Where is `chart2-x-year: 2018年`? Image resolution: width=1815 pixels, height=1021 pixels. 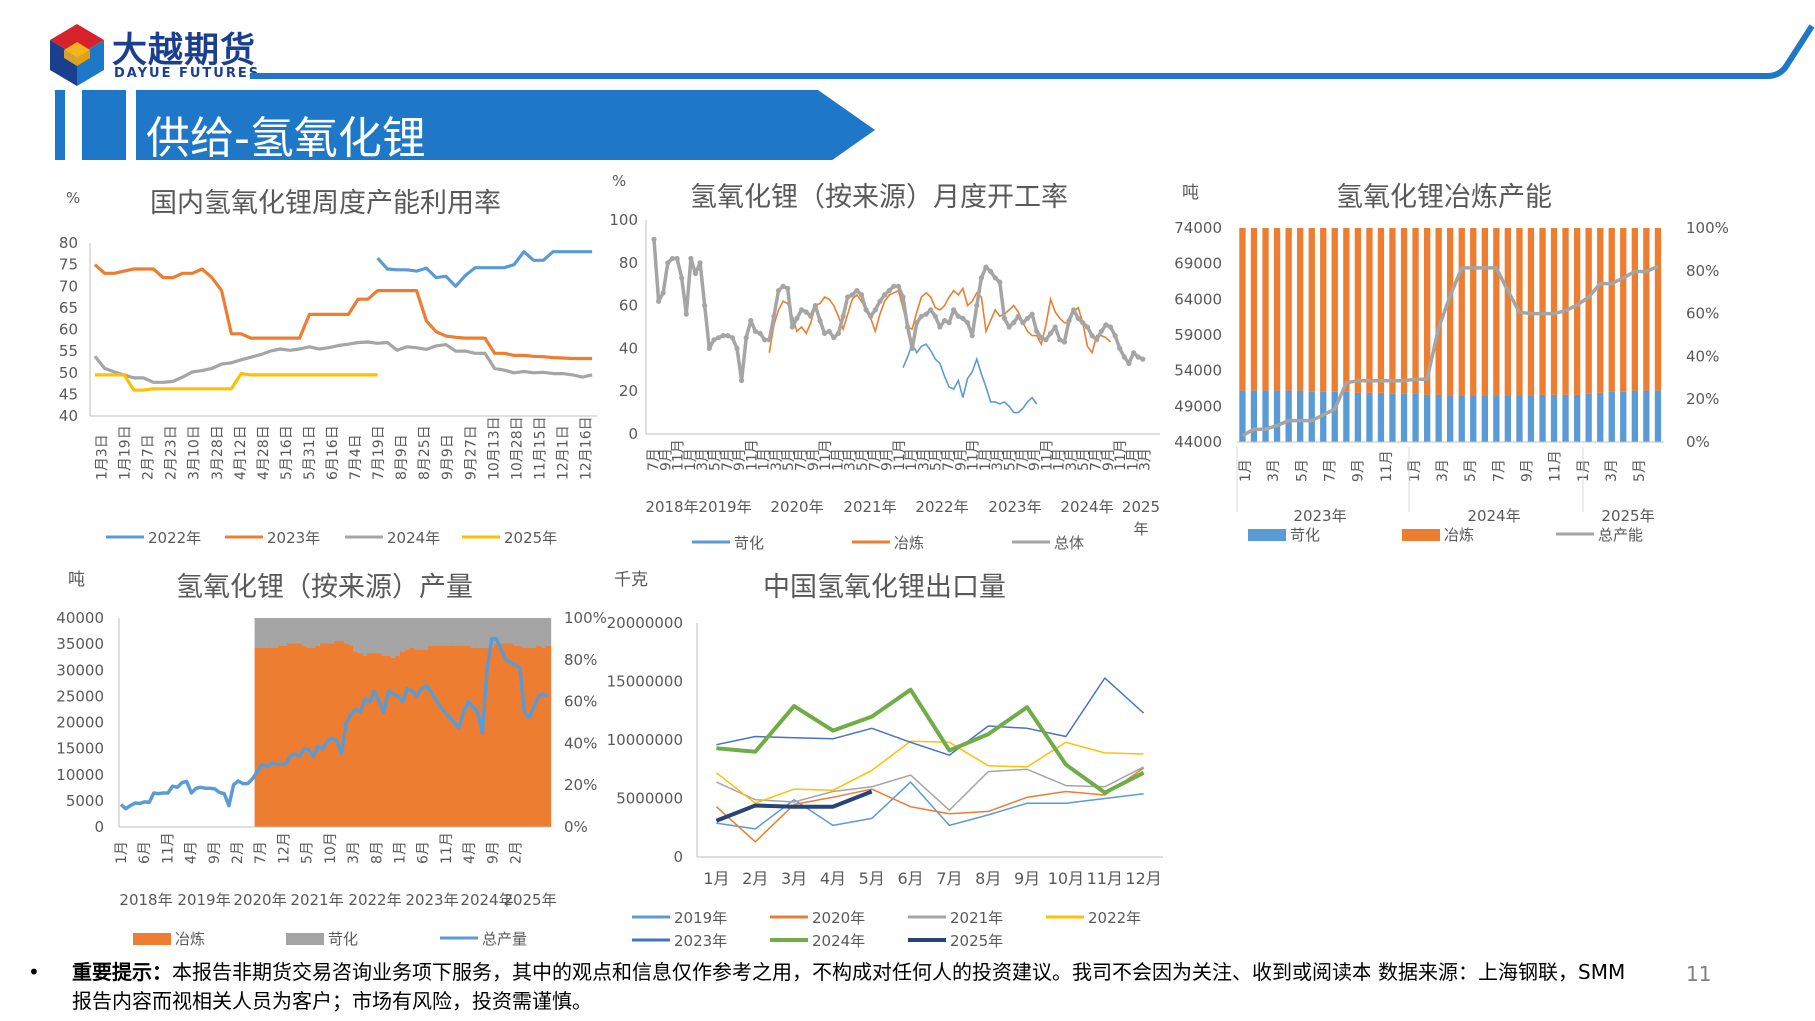 chart2-x-year: 2018年 is located at coordinates (671, 507).